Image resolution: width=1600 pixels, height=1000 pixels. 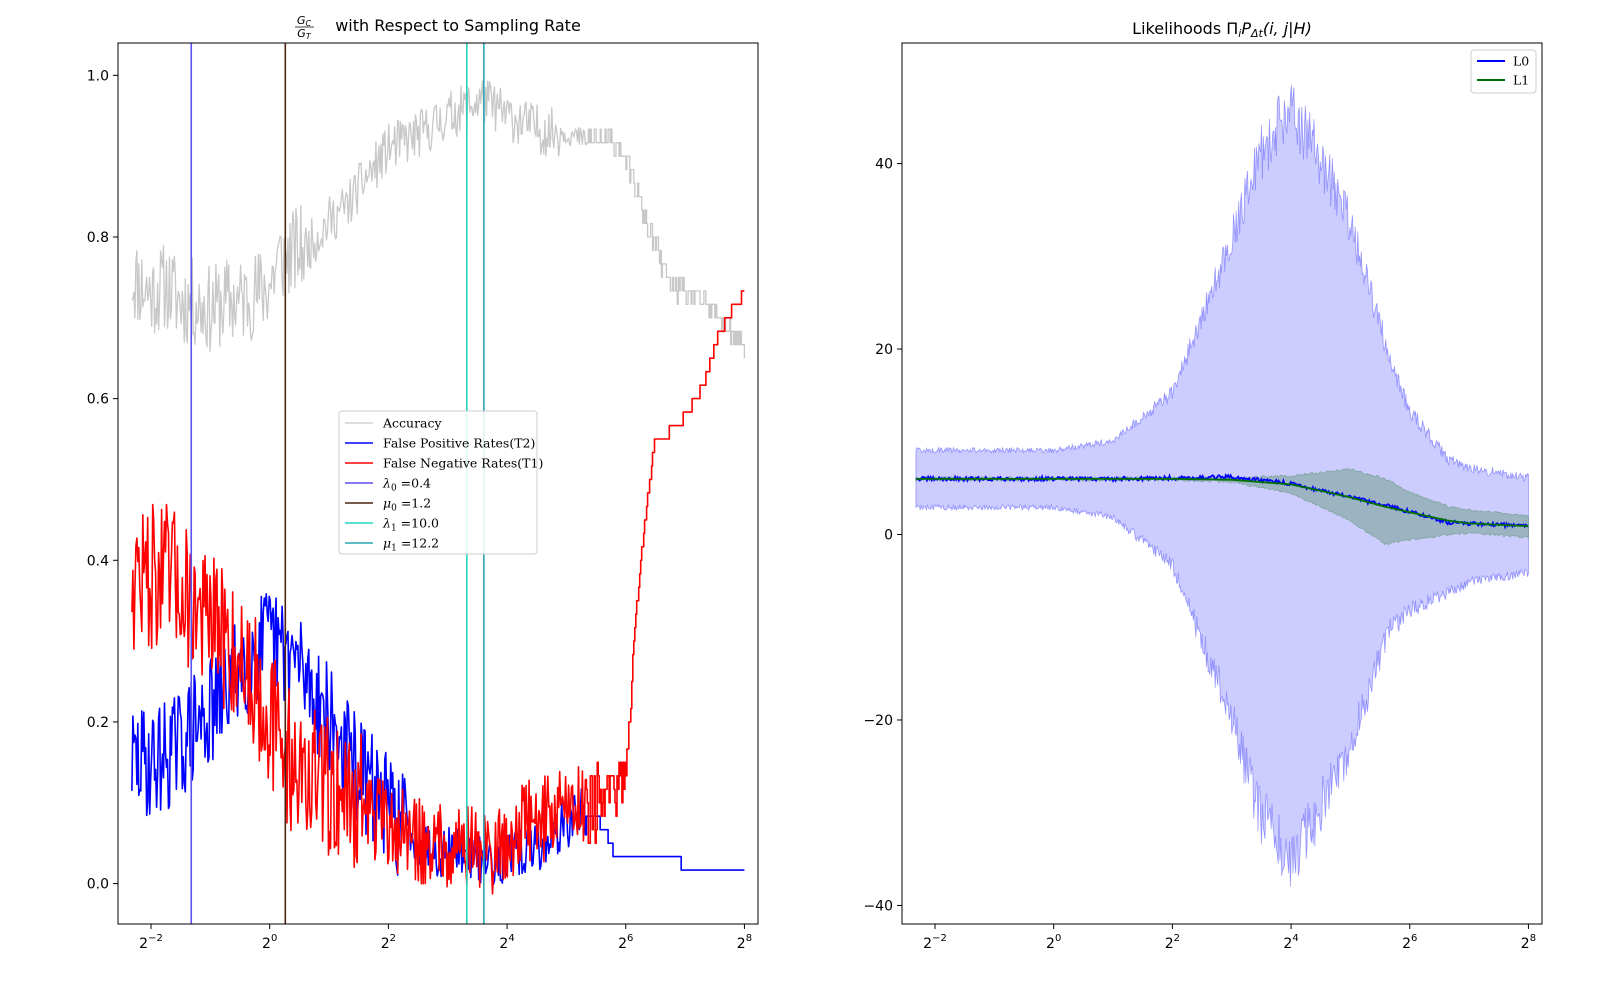 I want to click on chart2-xtick-label: 26, so click(x=1409, y=942).